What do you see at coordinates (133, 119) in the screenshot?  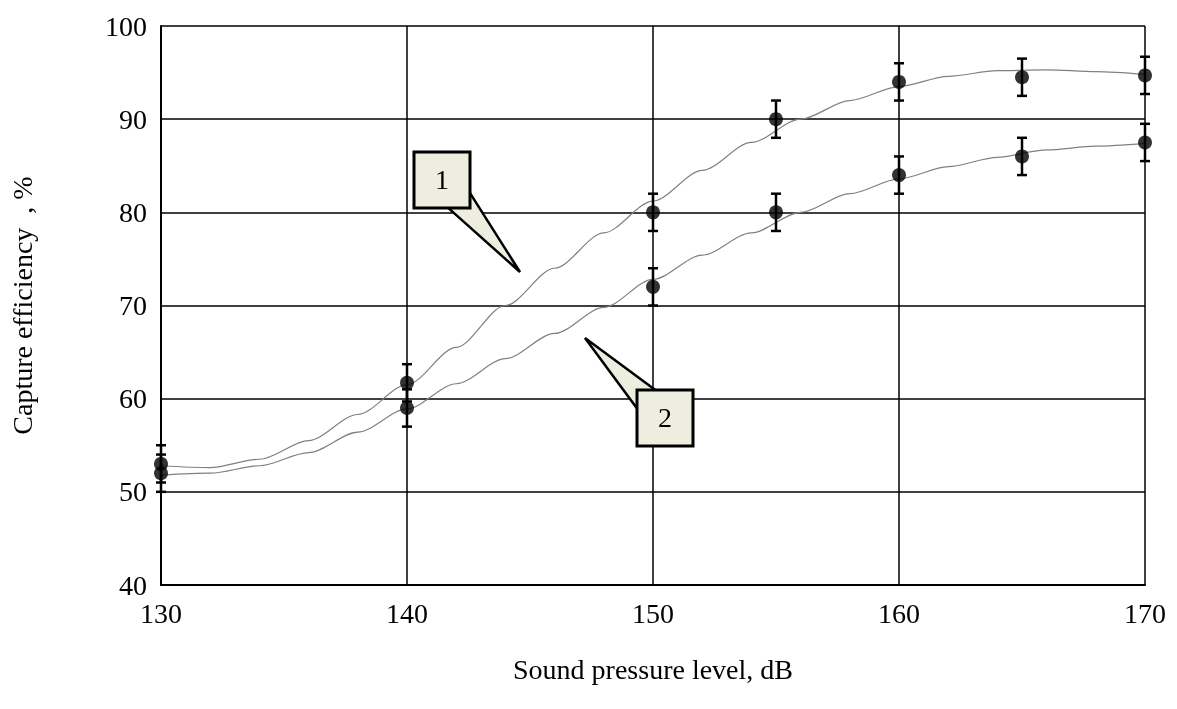 I see `y-tick-label: 90` at bounding box center [133, 119].